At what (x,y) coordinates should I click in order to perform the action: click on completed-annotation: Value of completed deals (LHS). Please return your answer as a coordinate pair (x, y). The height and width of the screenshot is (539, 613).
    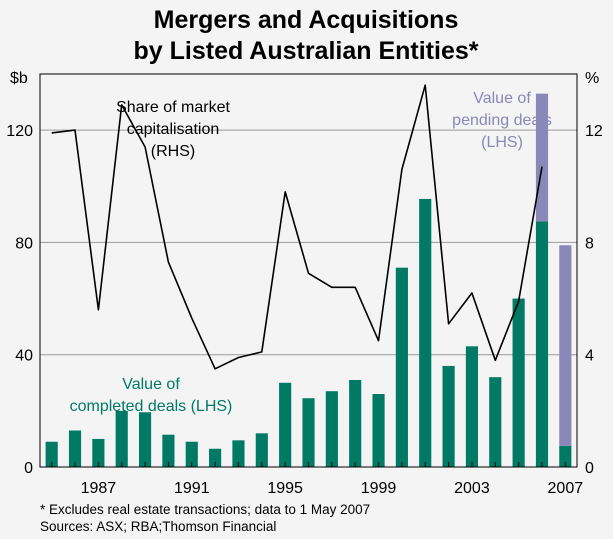
    Looking at the image, I should click on (151, 395).